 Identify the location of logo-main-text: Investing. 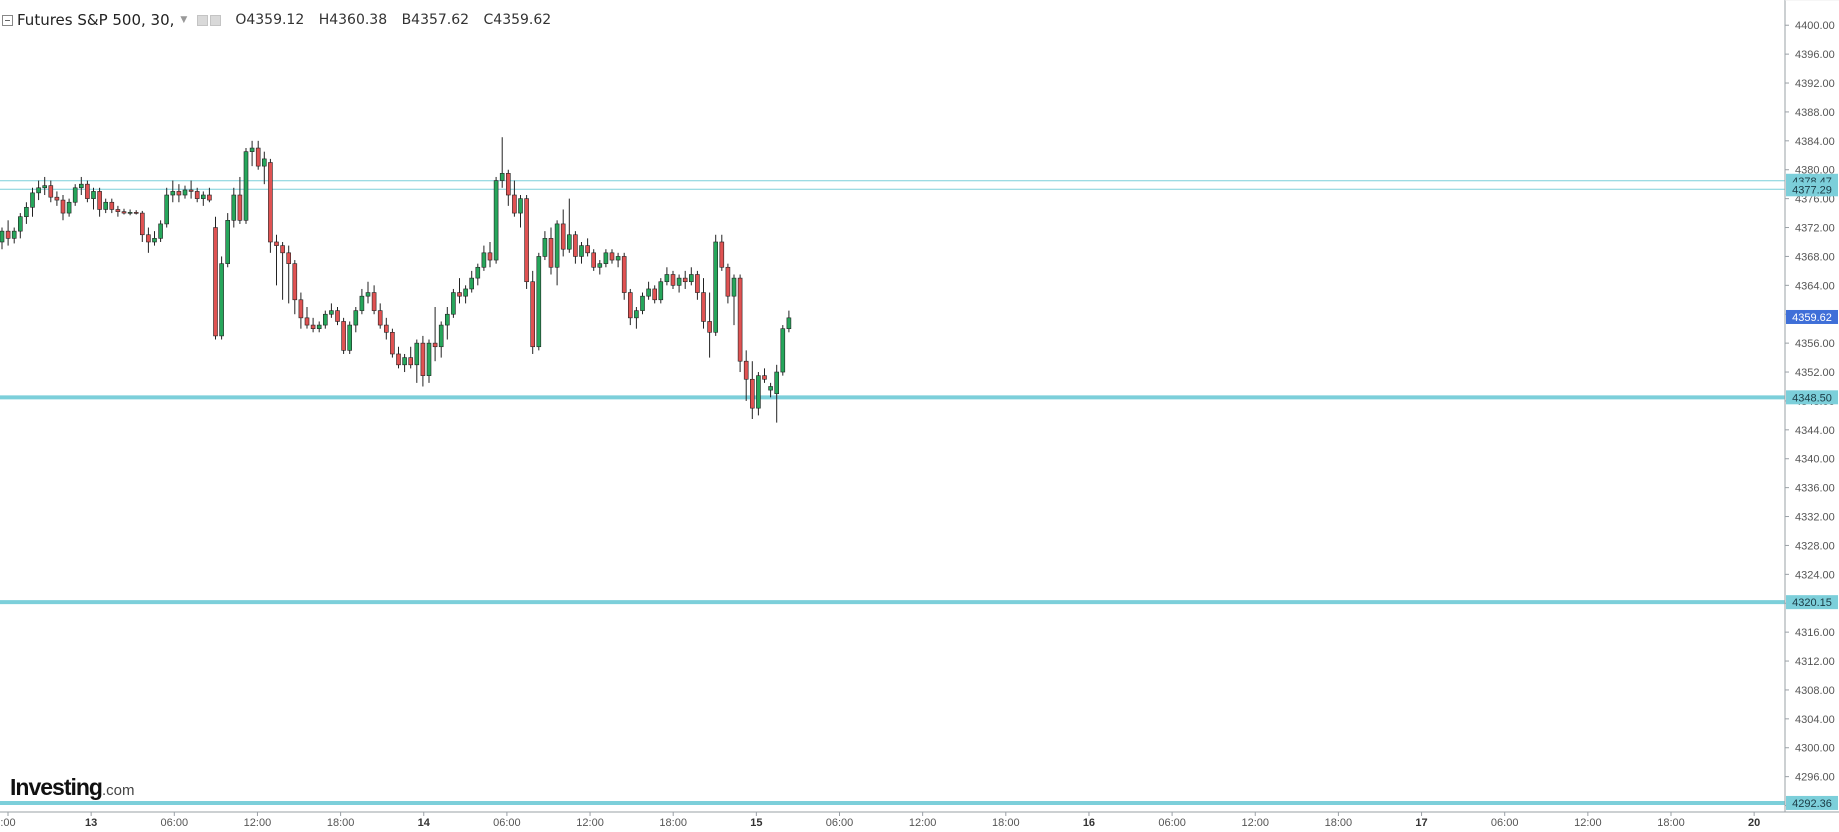
(56, 787).